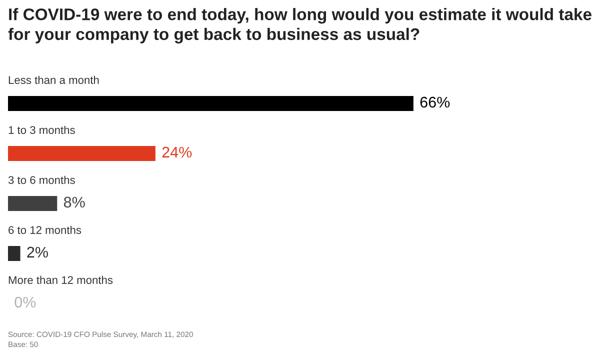 The image size is (604, 355). What do you see at coordinates (25, 302) in the screenshot?
I see `data-label: 0%` at bounding box center [25, 302].